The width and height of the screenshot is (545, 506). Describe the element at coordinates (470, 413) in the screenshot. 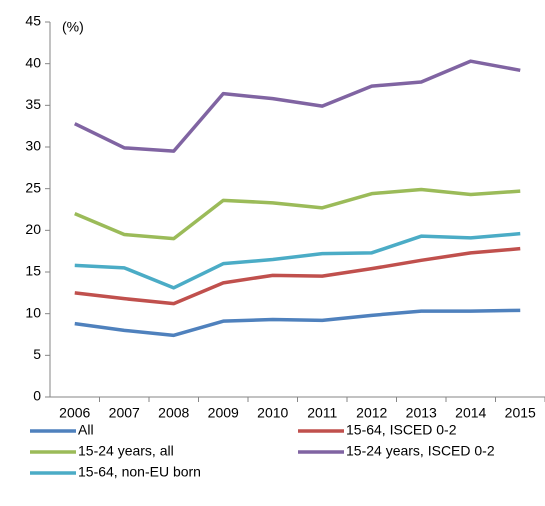

I see `x-tick-label: 2014` at that location.